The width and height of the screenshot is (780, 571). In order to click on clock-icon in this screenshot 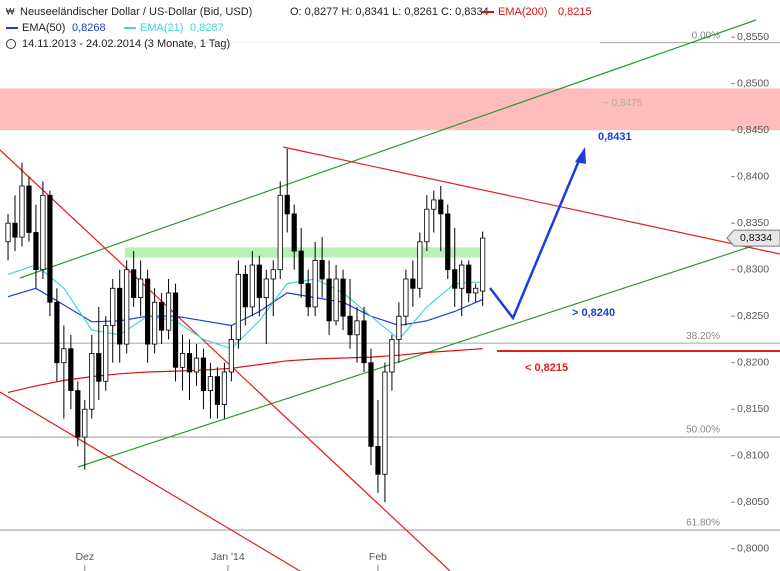, I will do `click(11, 44)`.